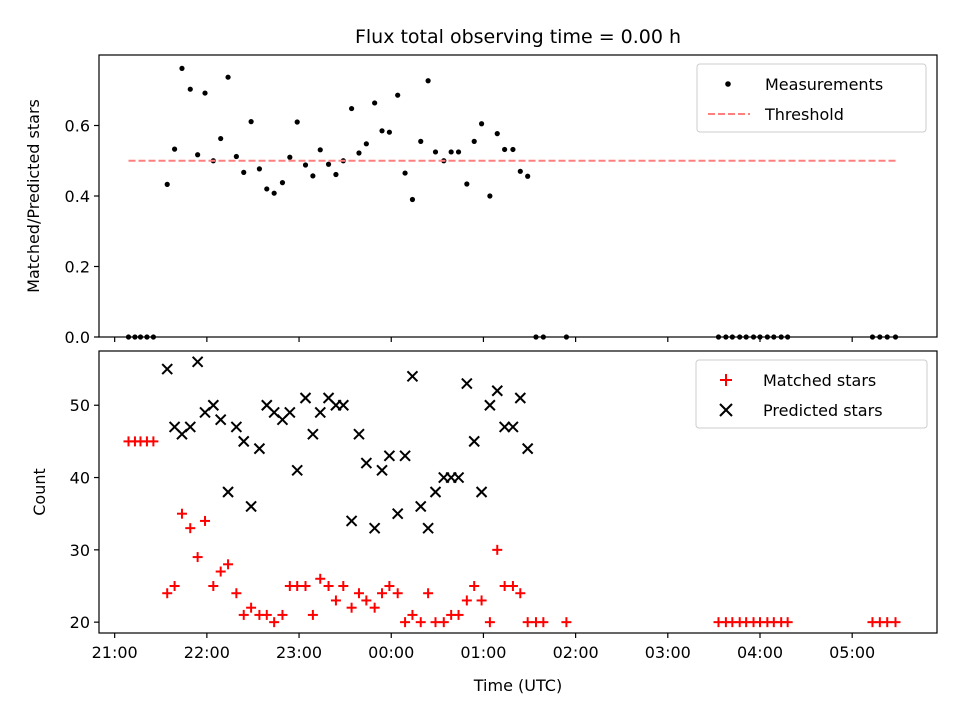  Describe the element at coordinates (115, 652) in the screenshot. I see `x-tick-label: 21:00` at that location.